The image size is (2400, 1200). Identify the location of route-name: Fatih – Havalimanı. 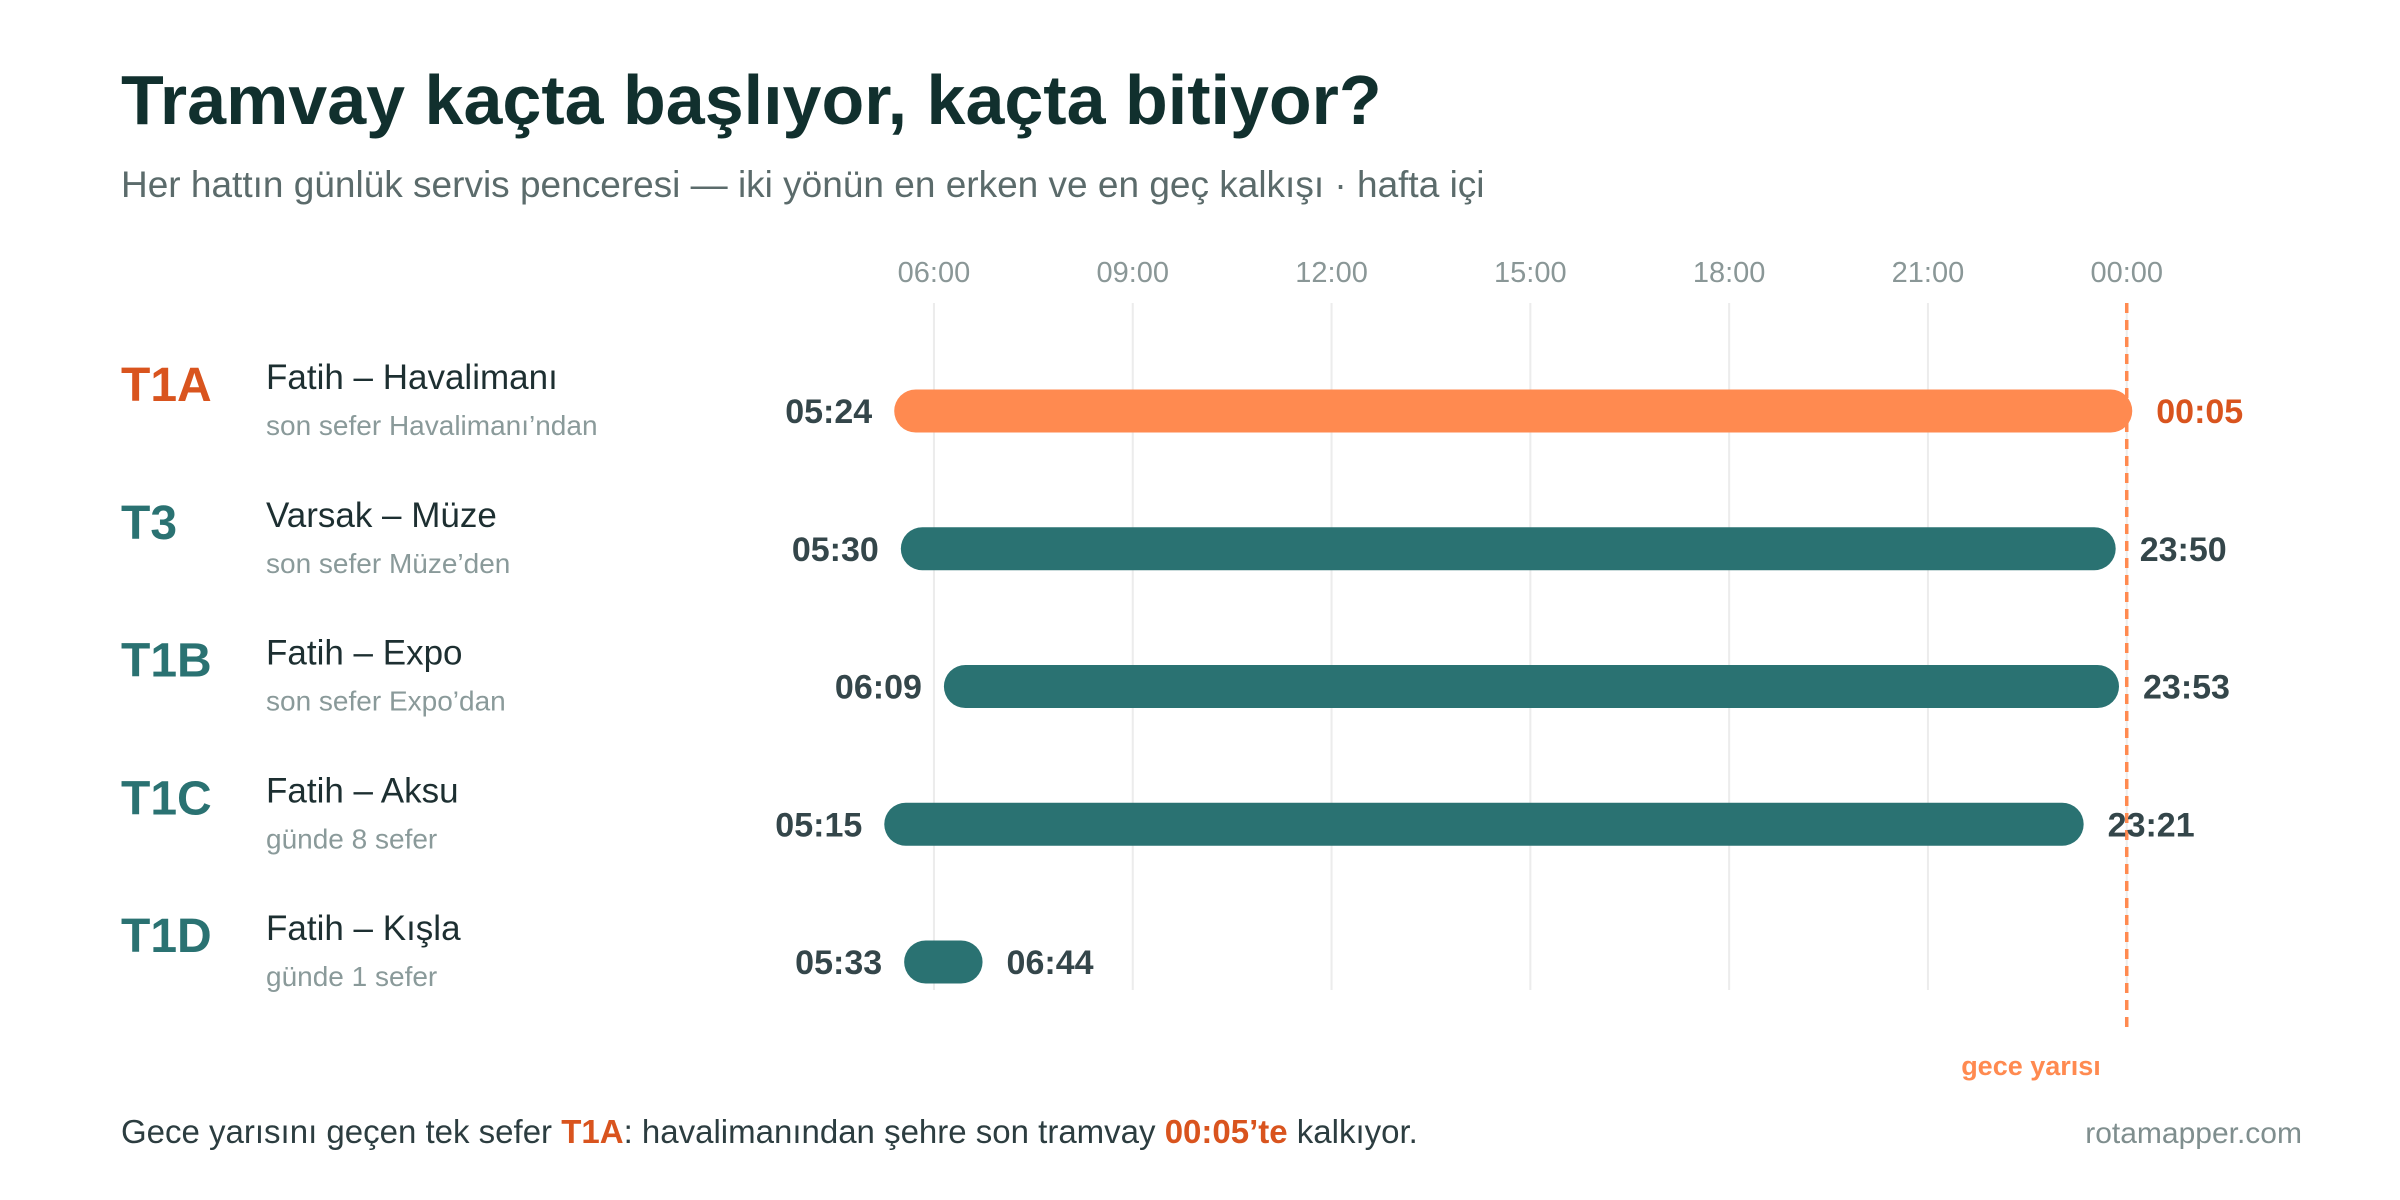
(412, 377).